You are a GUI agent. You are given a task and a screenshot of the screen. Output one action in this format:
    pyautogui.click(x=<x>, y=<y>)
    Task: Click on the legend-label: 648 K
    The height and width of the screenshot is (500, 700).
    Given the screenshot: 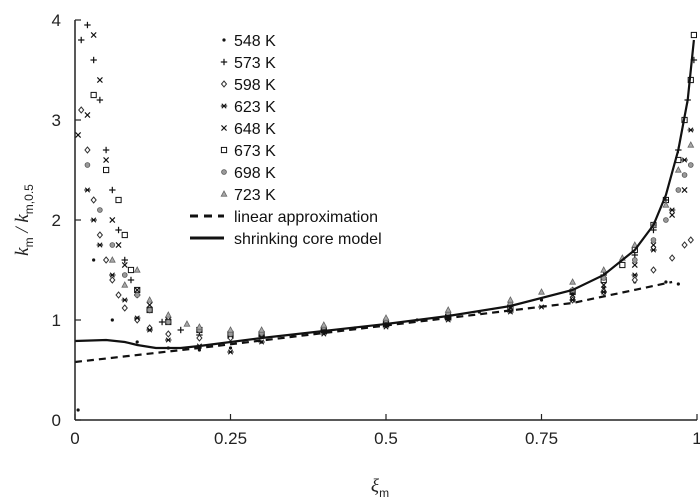 What is the action you would take?
    pyautogui.click(x=255, y=129)
    